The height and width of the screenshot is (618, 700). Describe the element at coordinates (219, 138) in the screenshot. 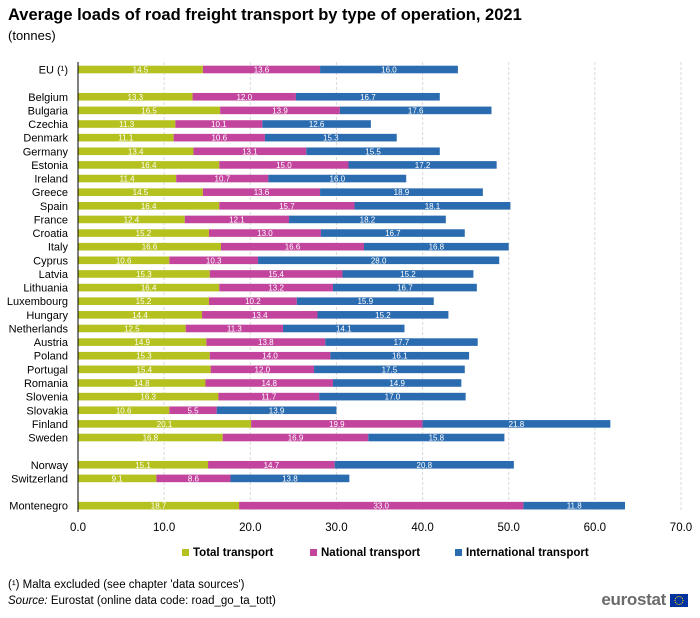

I see `data-label: 10.6` at that location.